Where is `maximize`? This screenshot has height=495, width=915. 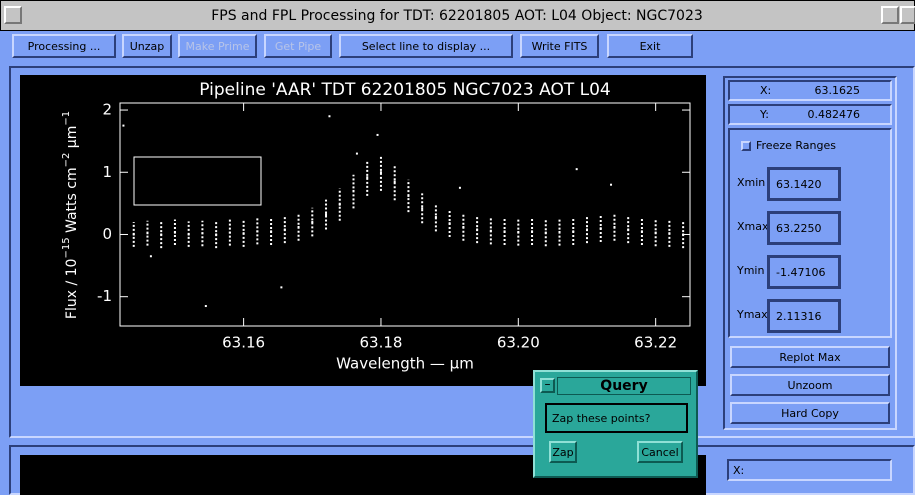 maximize is located at coordinates (907, 15).